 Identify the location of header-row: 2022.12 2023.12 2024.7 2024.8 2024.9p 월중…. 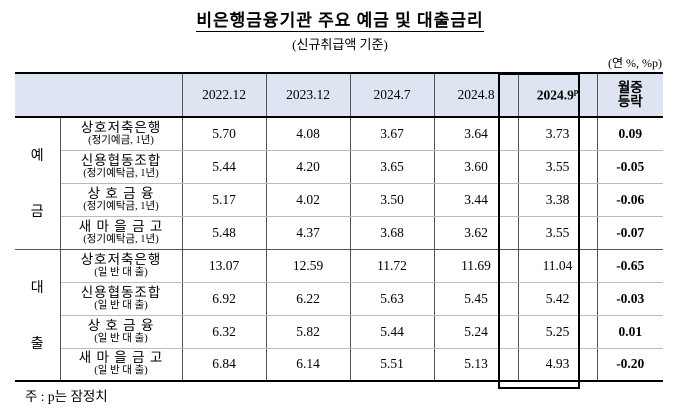
(339, 95).